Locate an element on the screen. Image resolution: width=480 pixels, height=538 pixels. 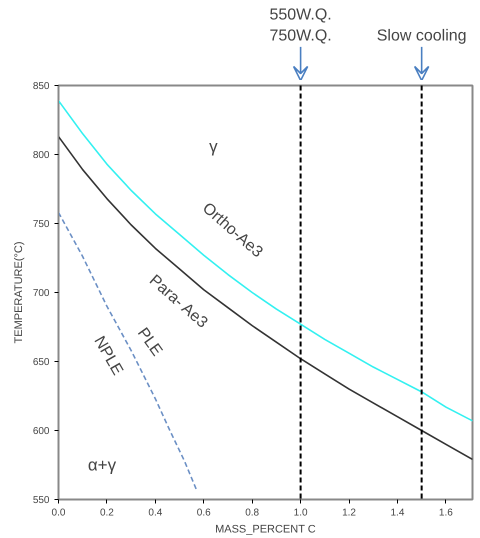
y-tick-label: 850 is located at coordinates (41, 86).